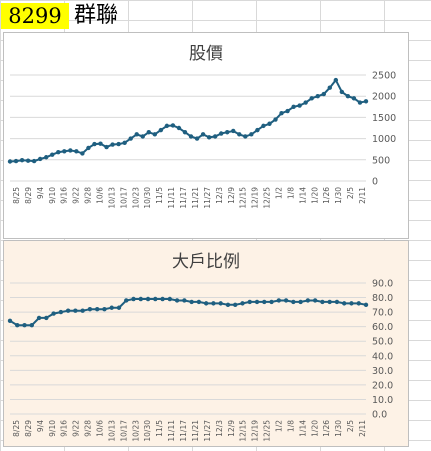  I want to click on x-tick-label: 1/14, so click(302, 195).